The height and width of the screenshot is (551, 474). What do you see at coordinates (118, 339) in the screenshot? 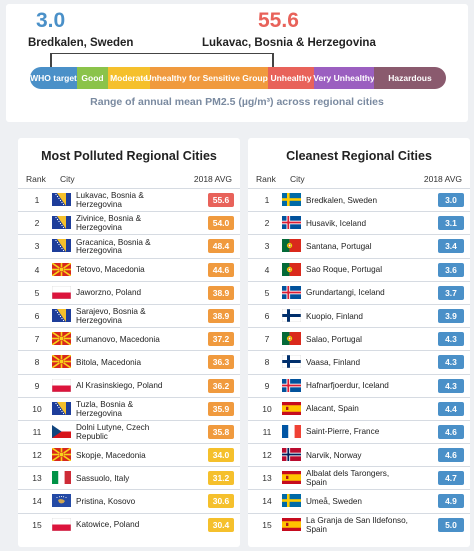
I see `city-cell: Kumanovo, Macedonia` at bounding box center [118, 339].